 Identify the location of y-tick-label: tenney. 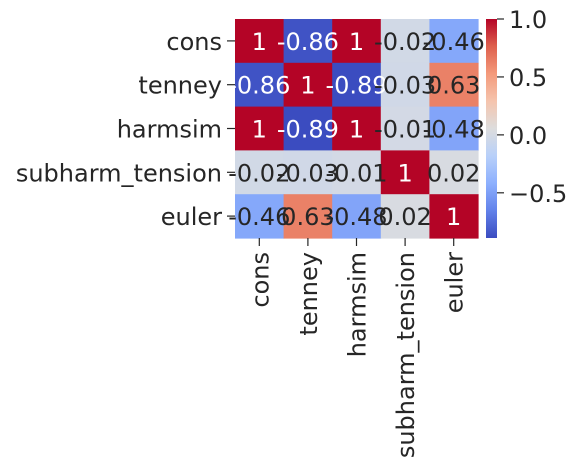
(180, 86).